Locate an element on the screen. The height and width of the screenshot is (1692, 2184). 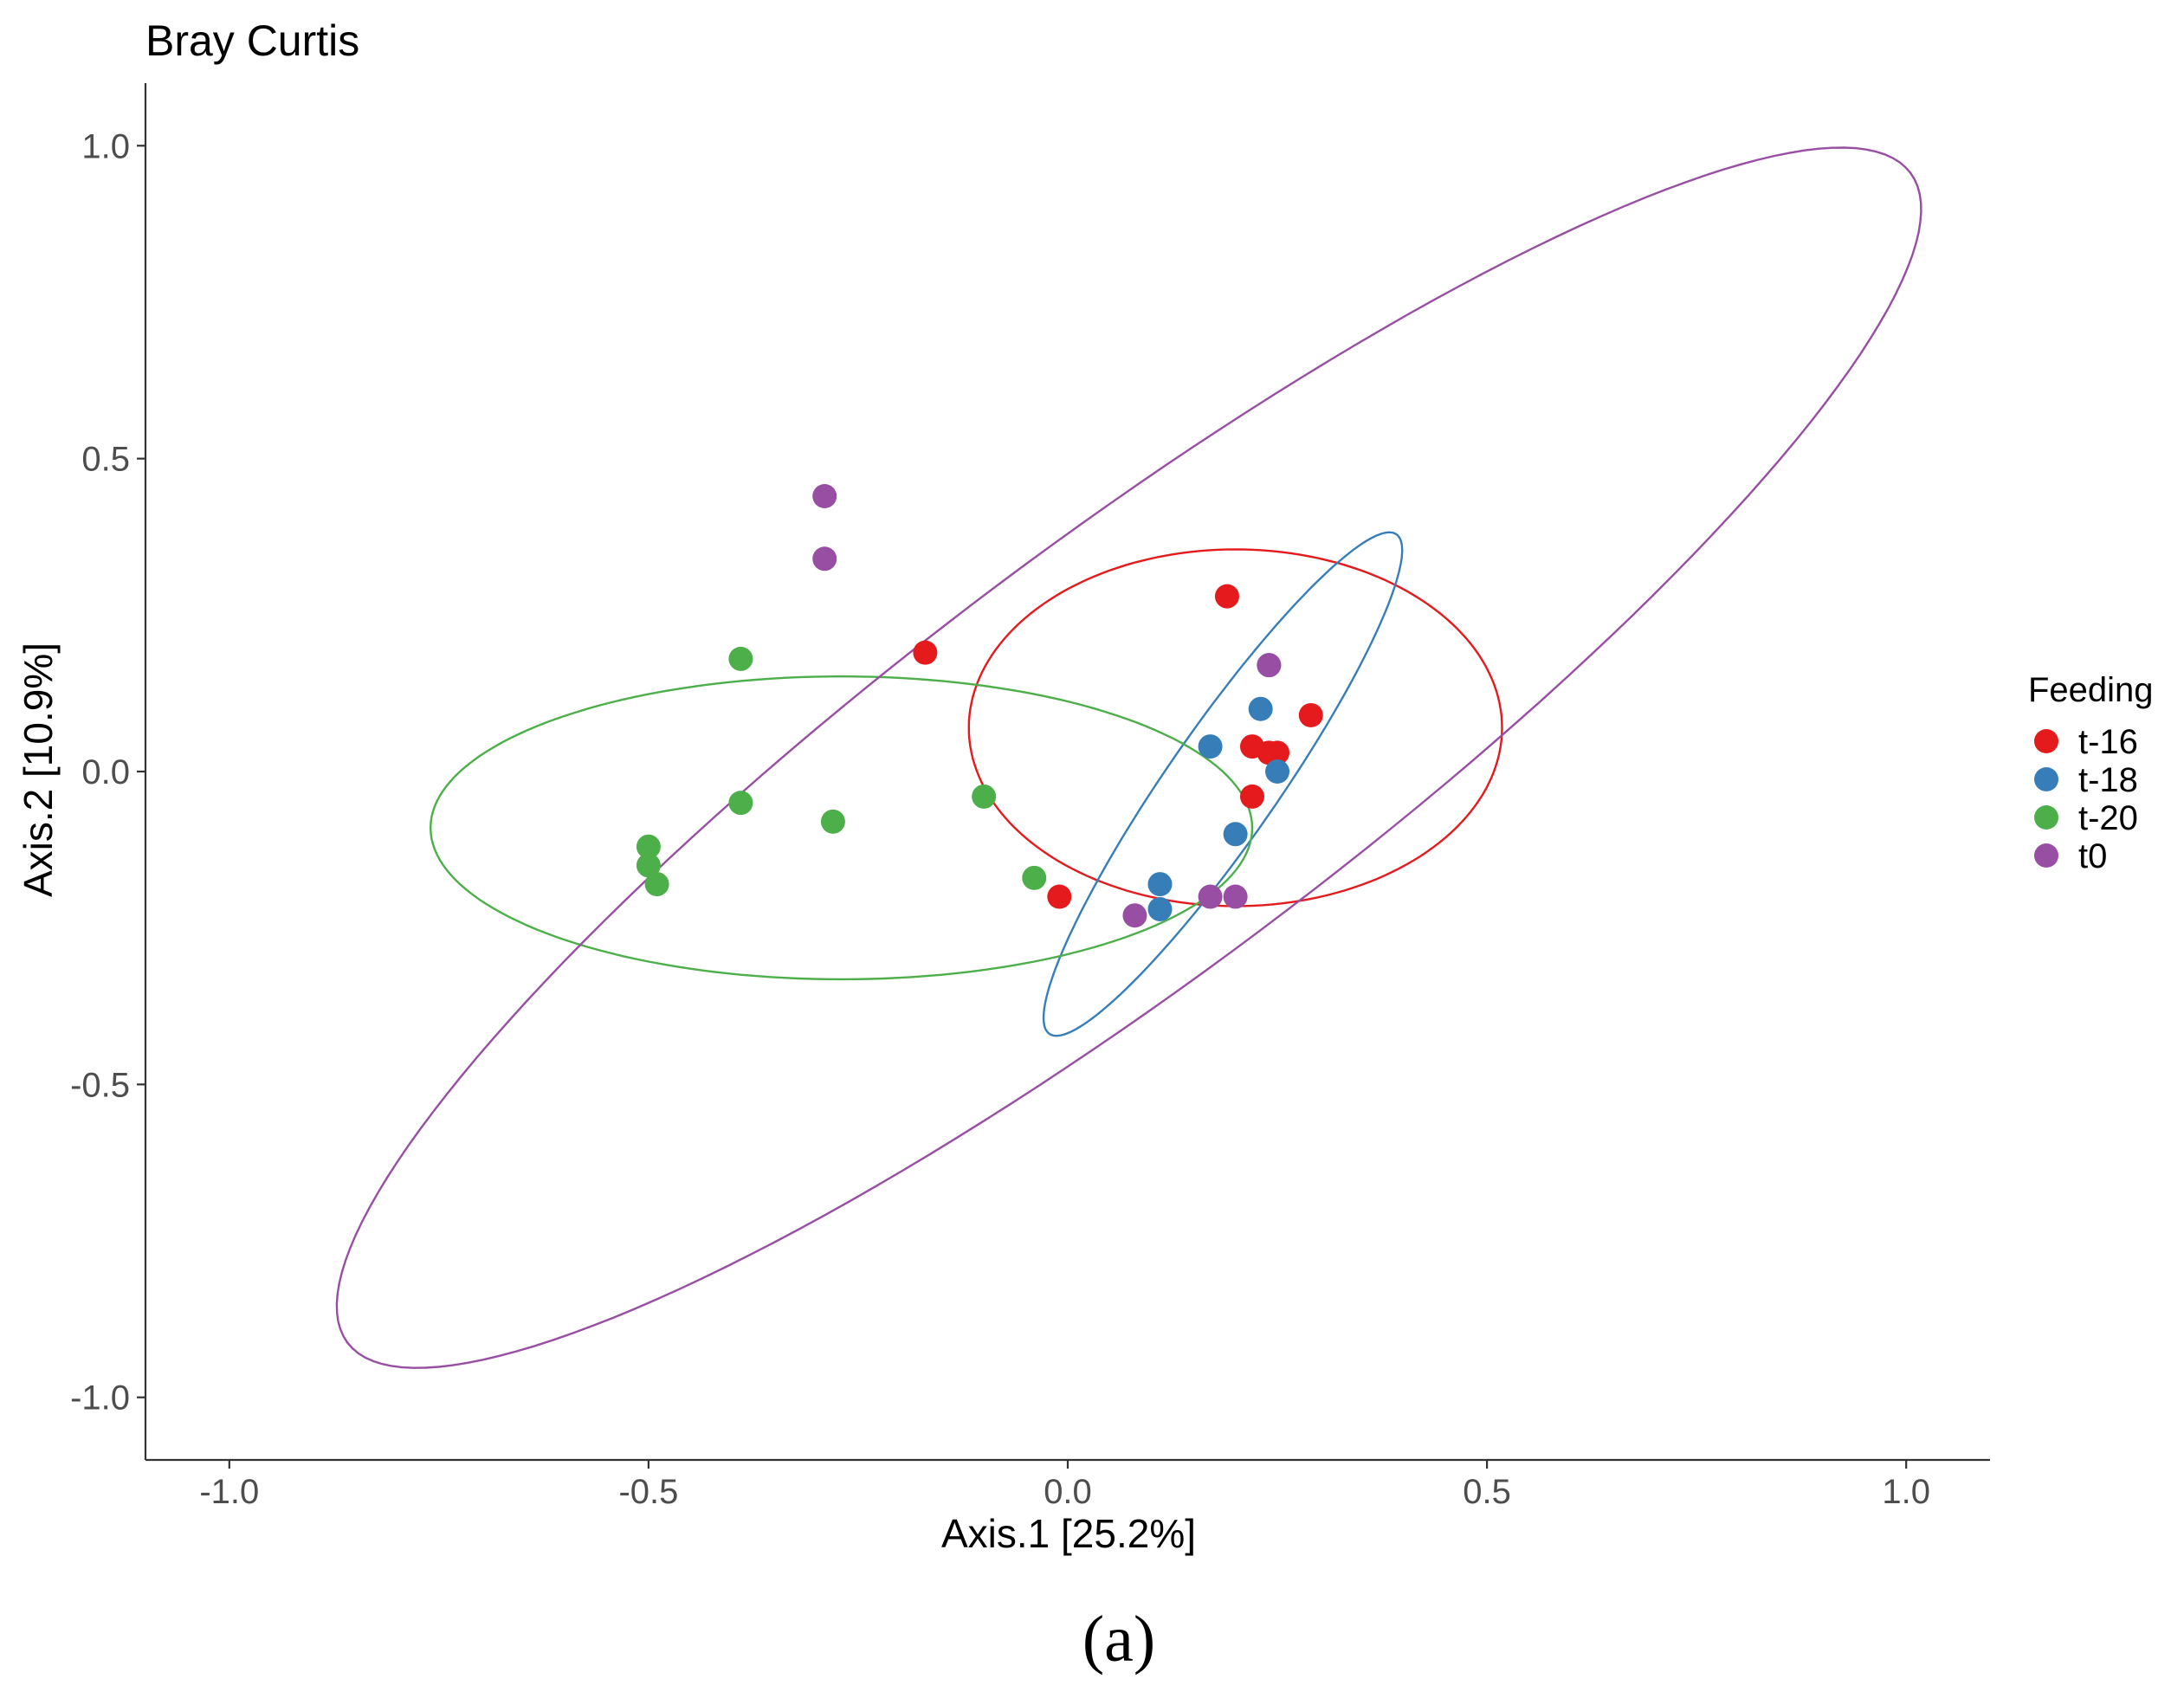
y-tick-label: 0.0 is located at coordinates (105, 772).